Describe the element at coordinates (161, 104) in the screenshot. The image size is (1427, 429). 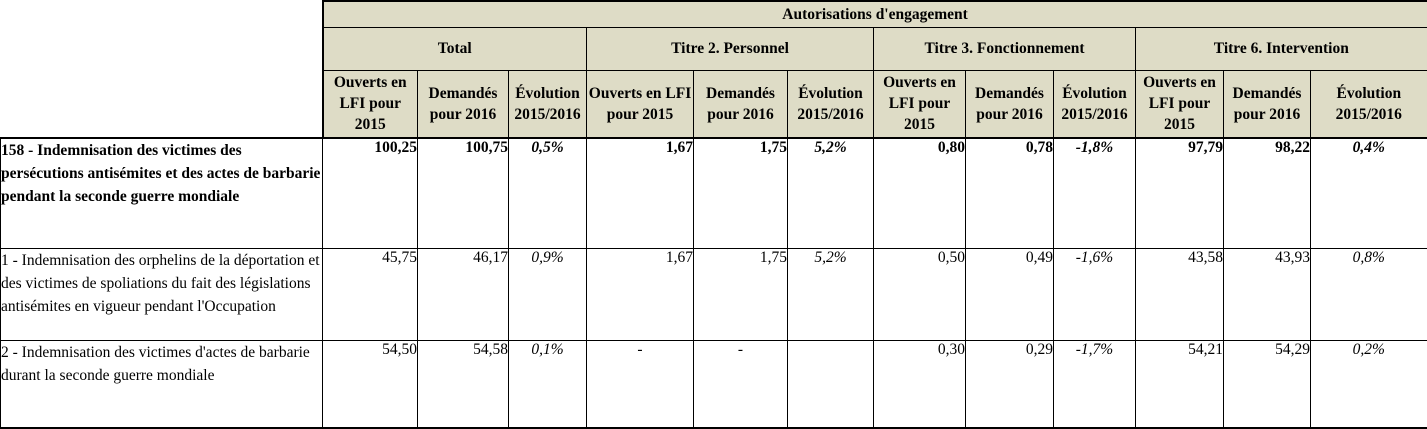
I see `columns-blank` at that location.